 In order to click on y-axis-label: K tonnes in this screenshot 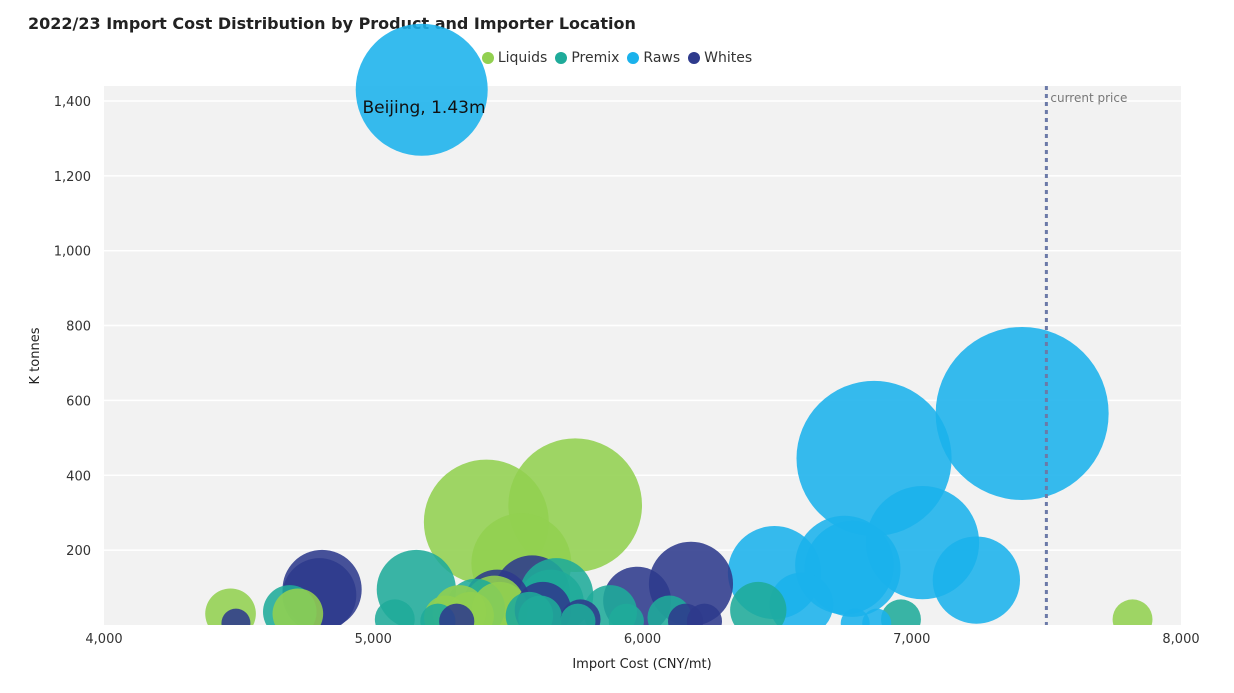, I will do `click(35, 355)`.